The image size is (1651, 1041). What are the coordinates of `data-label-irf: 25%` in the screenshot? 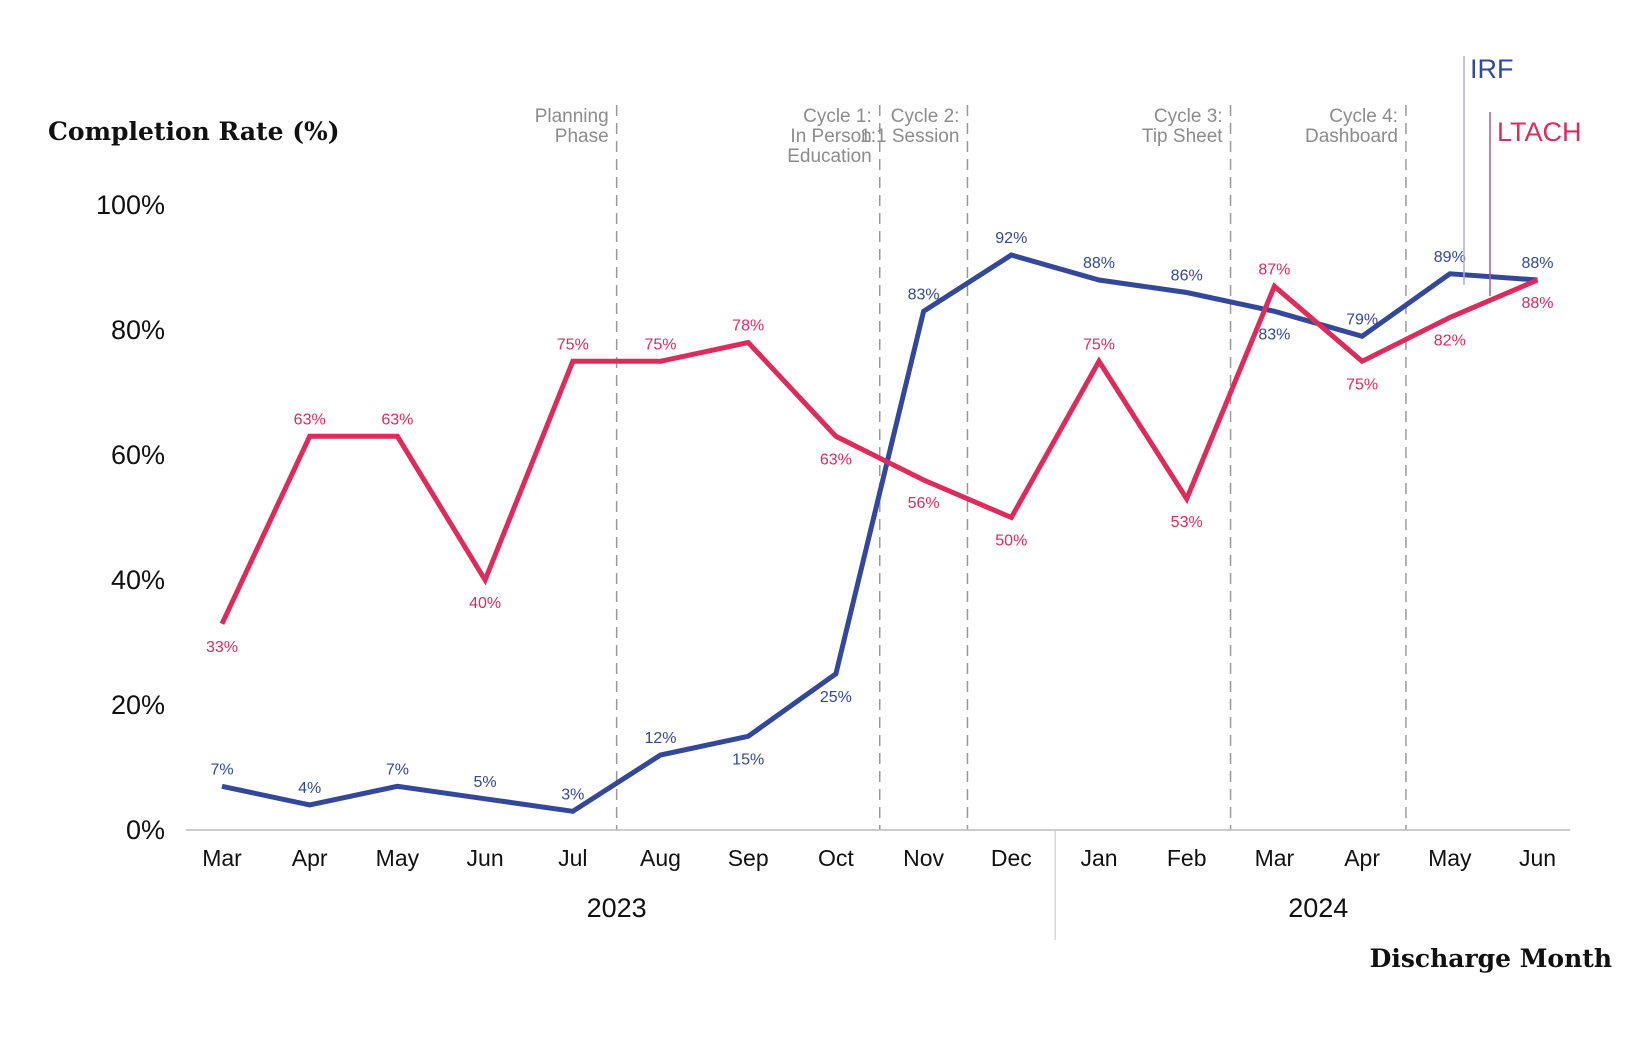 It's located at (836, 697).